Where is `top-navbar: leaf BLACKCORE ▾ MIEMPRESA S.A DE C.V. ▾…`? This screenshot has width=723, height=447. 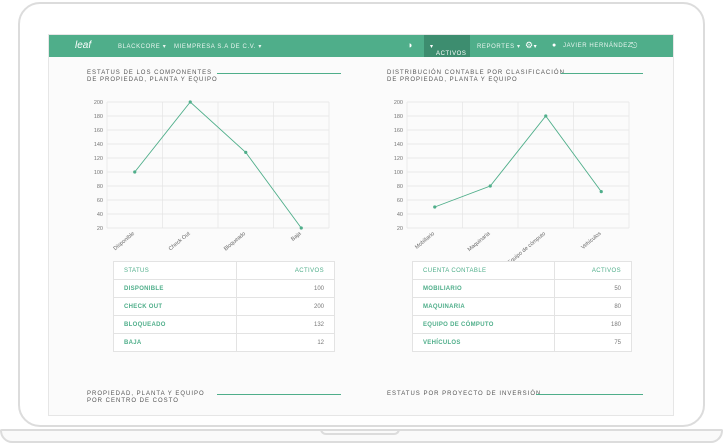
top-navbar: leaf BLACKCORE ▾ MIEMPRESA S.A DE C.V. ▾… is located at coordinates (361, 46).